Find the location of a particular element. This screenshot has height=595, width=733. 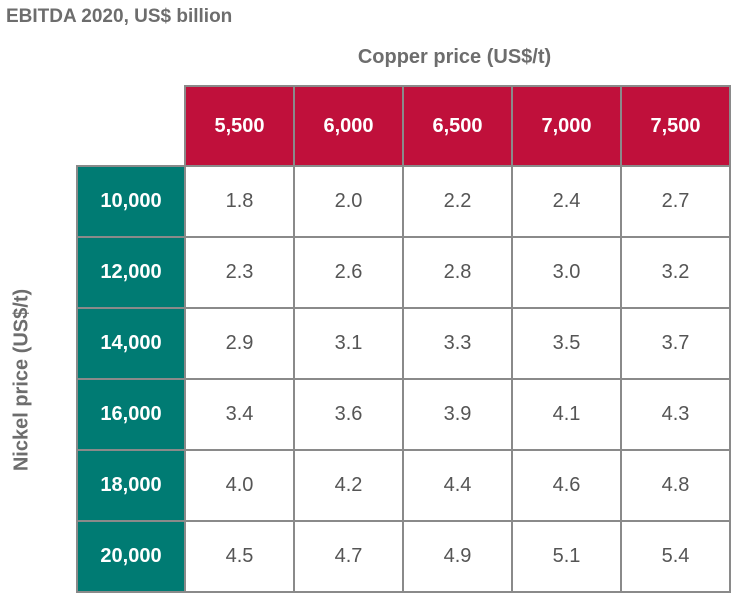

table-cell: 2.4 is located at coordinates (566, 201).